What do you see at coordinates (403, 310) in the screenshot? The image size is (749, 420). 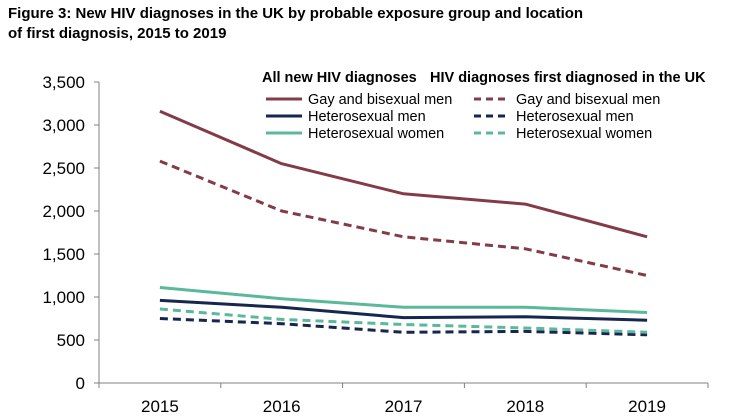 I see `series-line-all-heterosexual-men` at bounding box center [403, 310].